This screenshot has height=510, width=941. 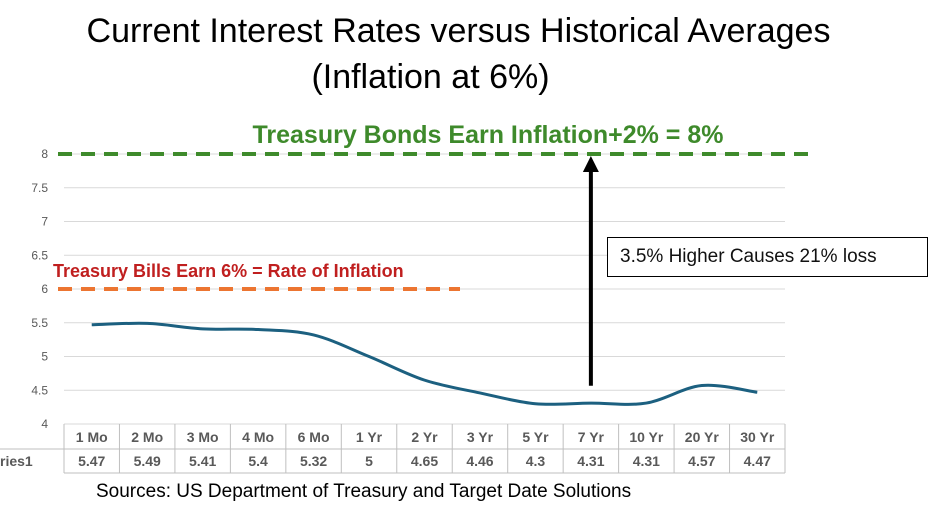 What do you see at coordinates (39, 188) in the screenshot?
I see `y-tick-label: 7.5` at bounding box center [39, 188].